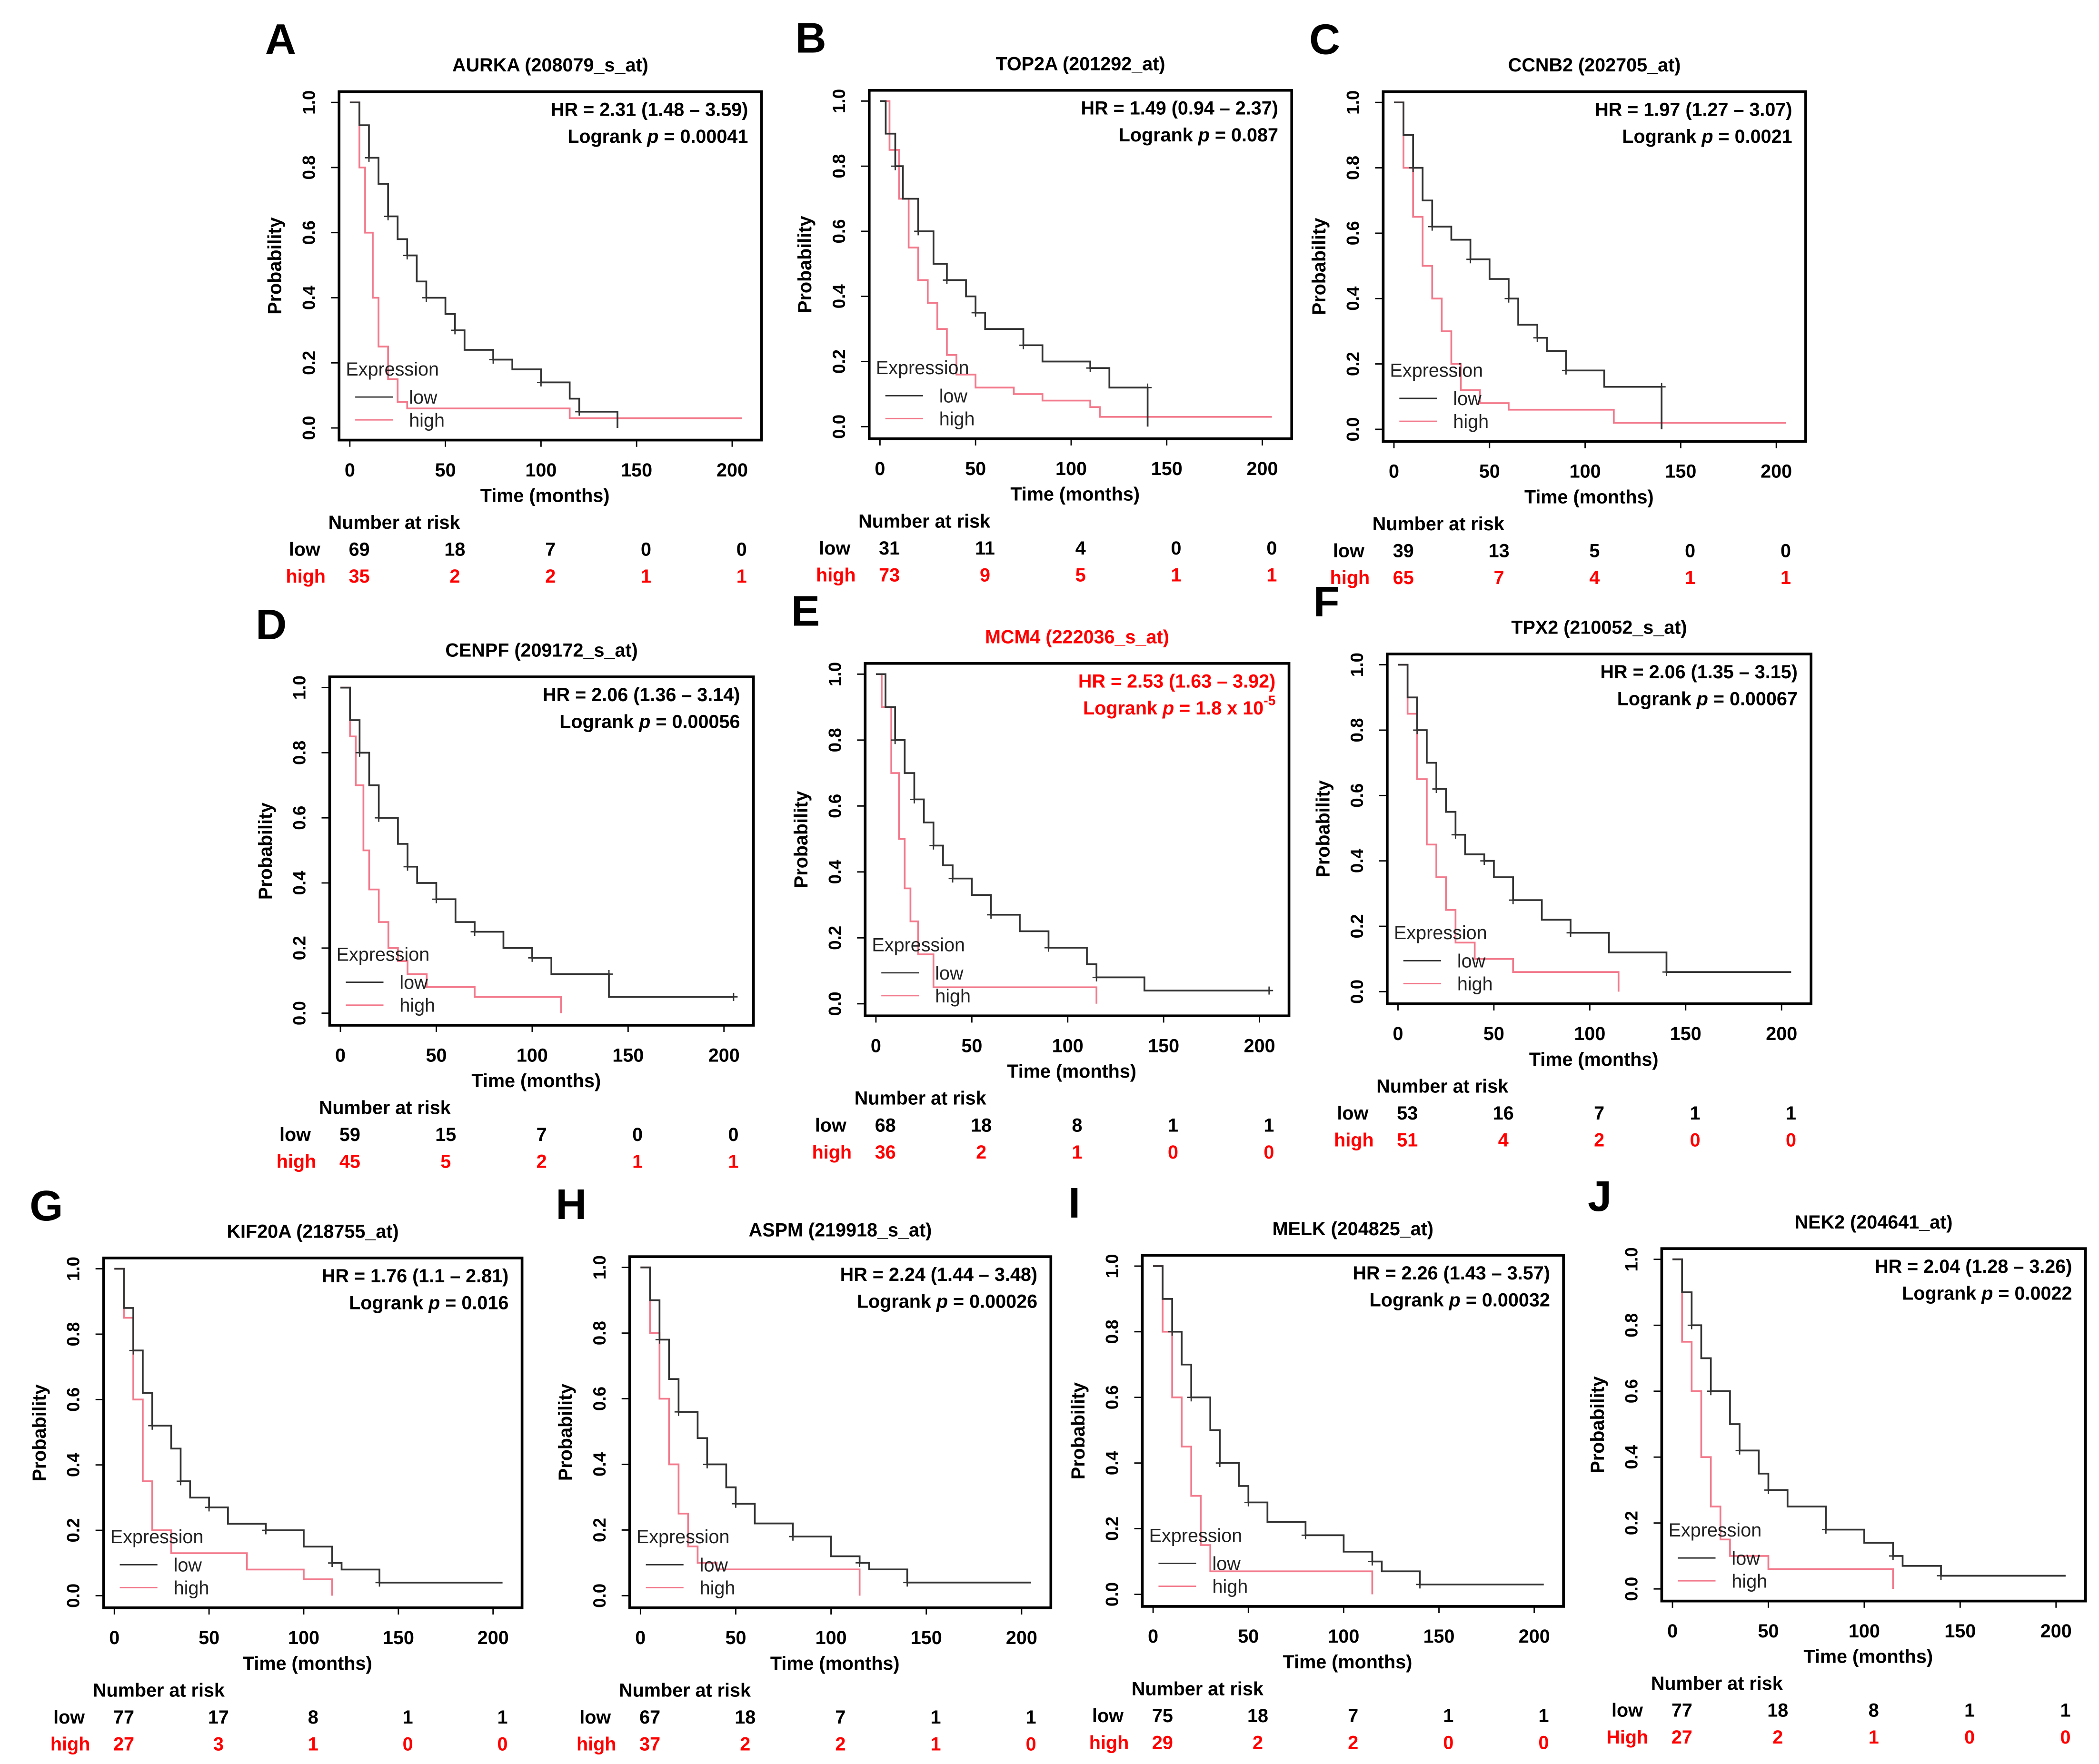 The height and width of the screenshot is (1764, 2099). I want to click on risk-low-count: 5, so click(1594, 551).